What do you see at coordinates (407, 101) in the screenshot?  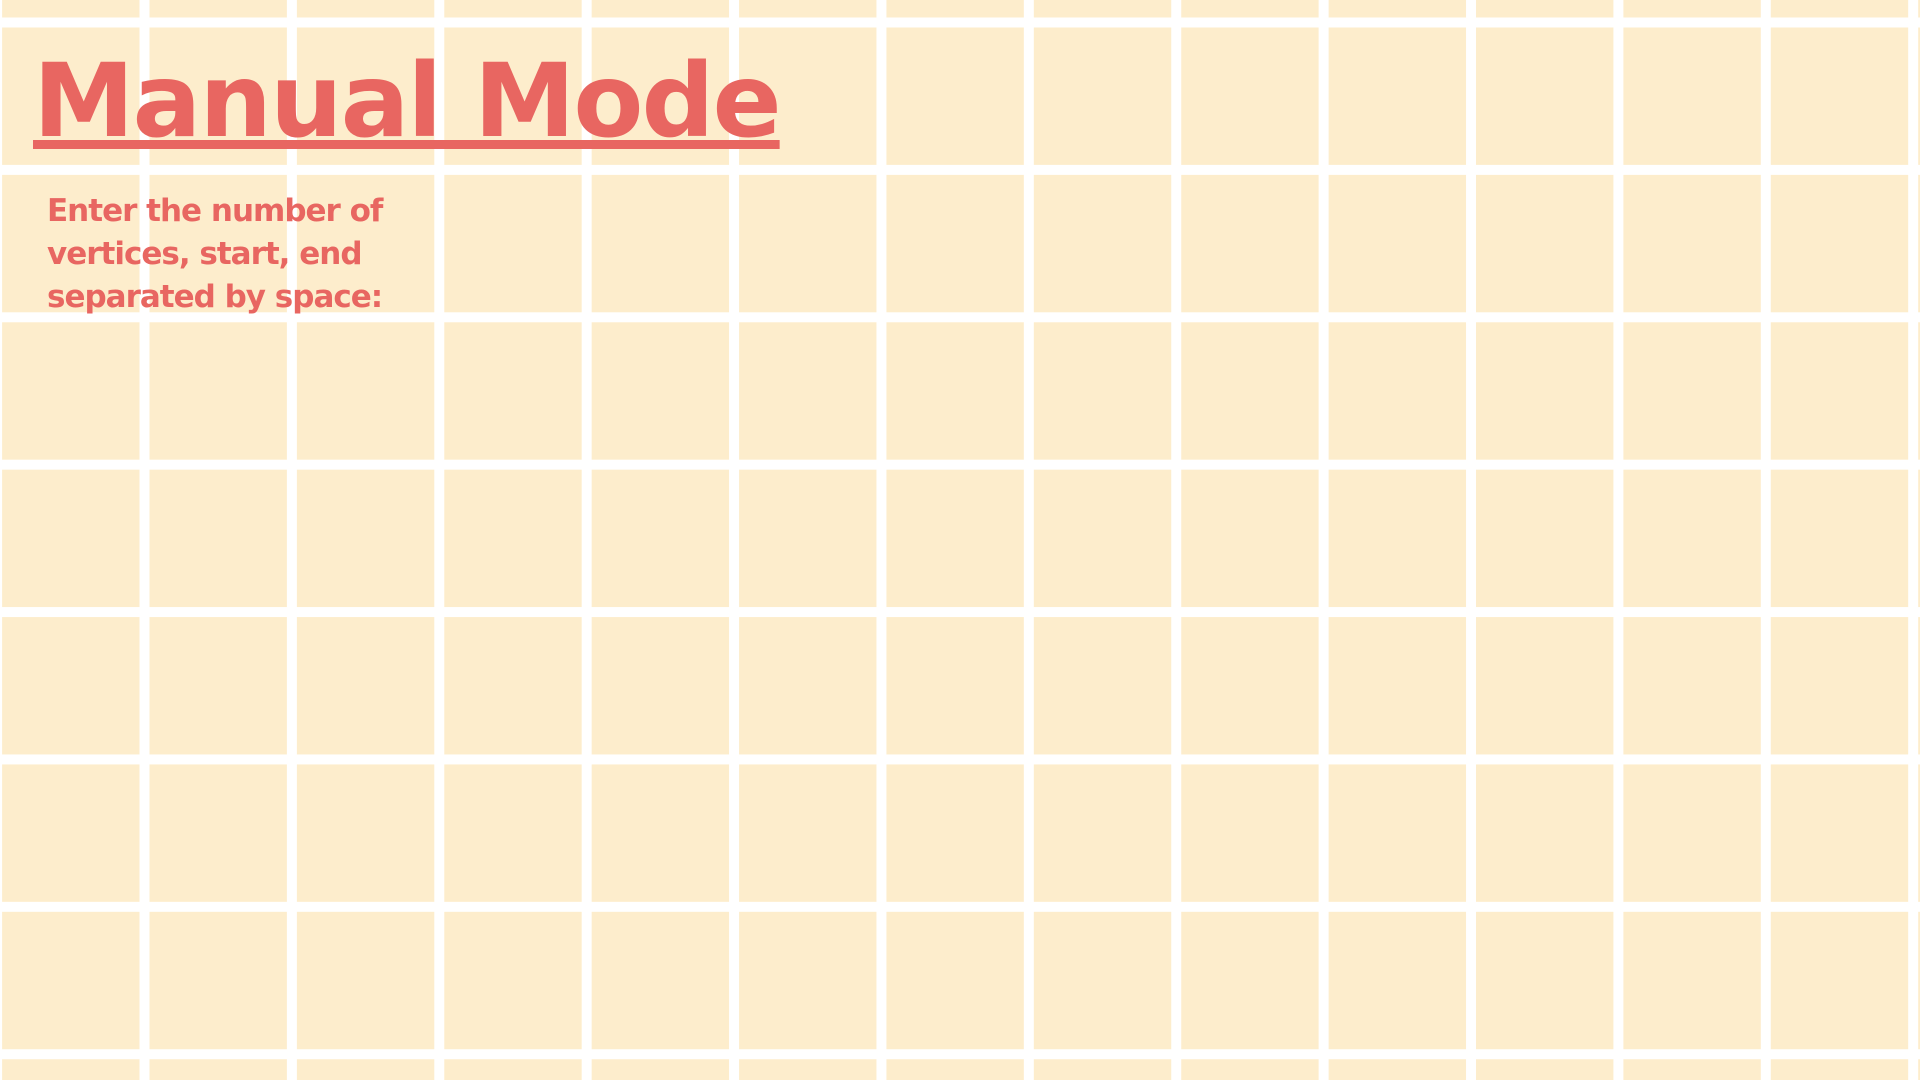 I see `page-title: Manual Mode` at bounding box center [407, 101].